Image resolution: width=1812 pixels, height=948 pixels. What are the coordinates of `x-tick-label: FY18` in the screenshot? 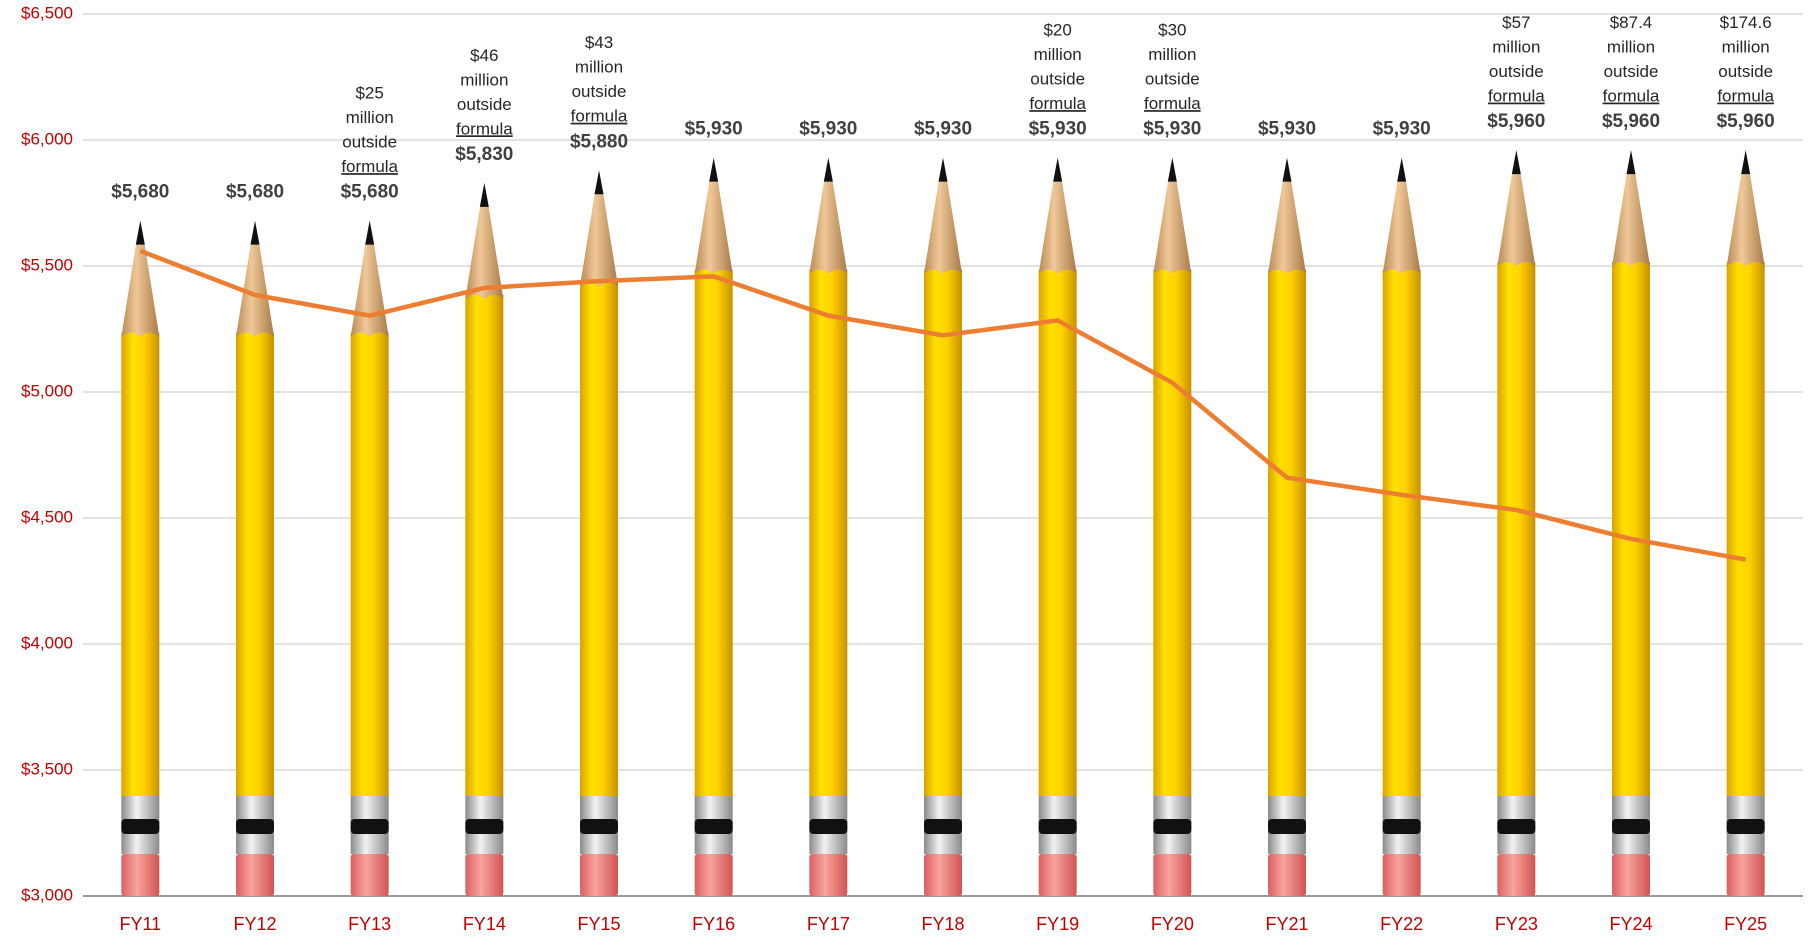 It's located at (942, 924).